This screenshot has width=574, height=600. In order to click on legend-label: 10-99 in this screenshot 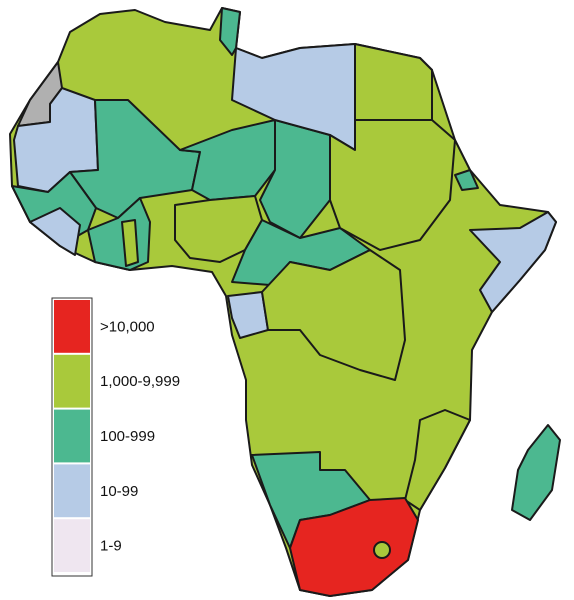, I will do `click(119, 491)`.